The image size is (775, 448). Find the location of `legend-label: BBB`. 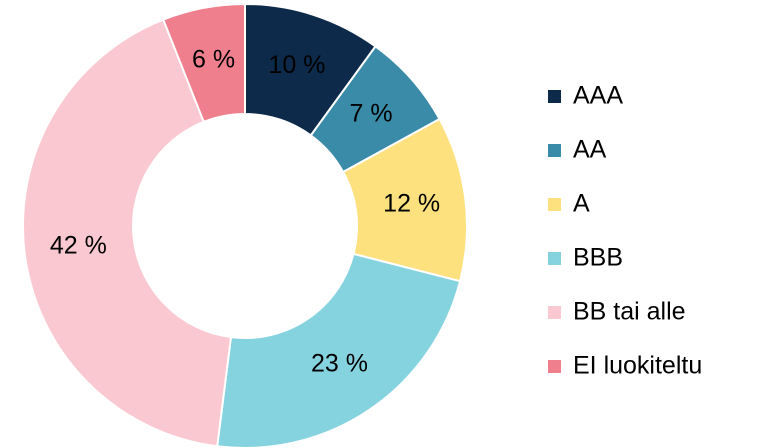

legend-label: BBB is located at coordinates (598, 258).